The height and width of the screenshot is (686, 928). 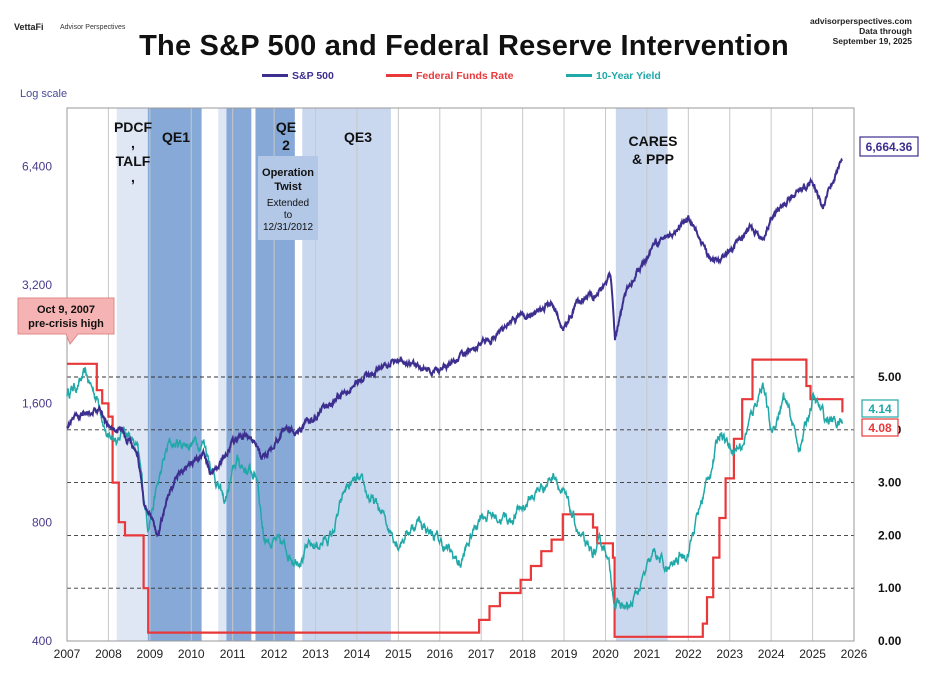 I want to click on twist-line1: Operation, so click(x=288, y=173).